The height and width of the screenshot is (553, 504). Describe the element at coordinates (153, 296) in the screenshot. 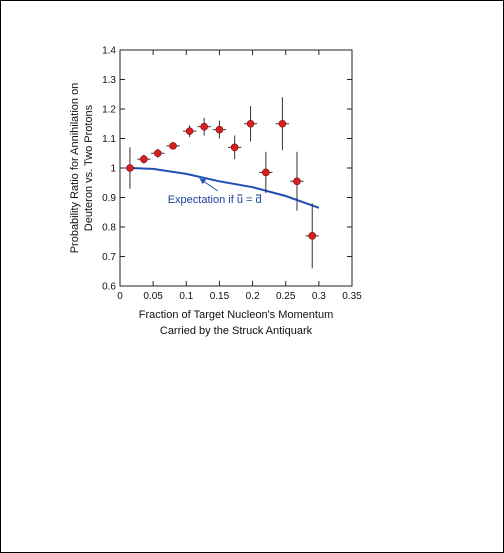

I see `x-tick-label: 0.05` at that location.